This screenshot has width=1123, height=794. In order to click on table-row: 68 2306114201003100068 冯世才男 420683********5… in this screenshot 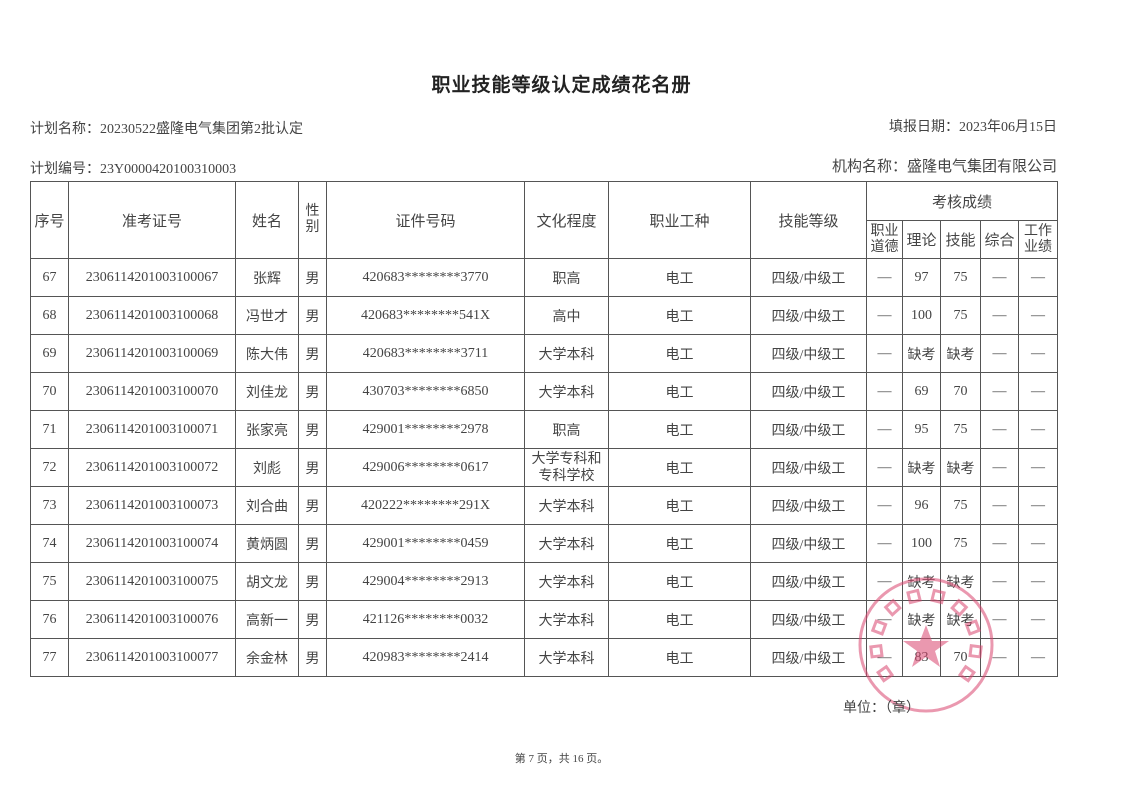, I will do `click(544, 315)`.